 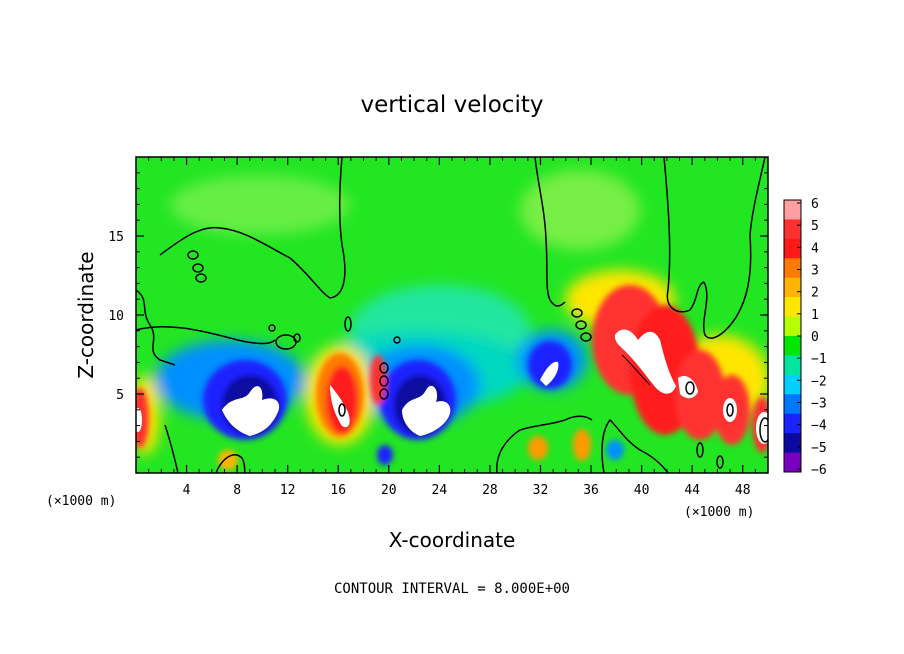 I want to click on colorbar-label: 0, so click(x=815, y=337).